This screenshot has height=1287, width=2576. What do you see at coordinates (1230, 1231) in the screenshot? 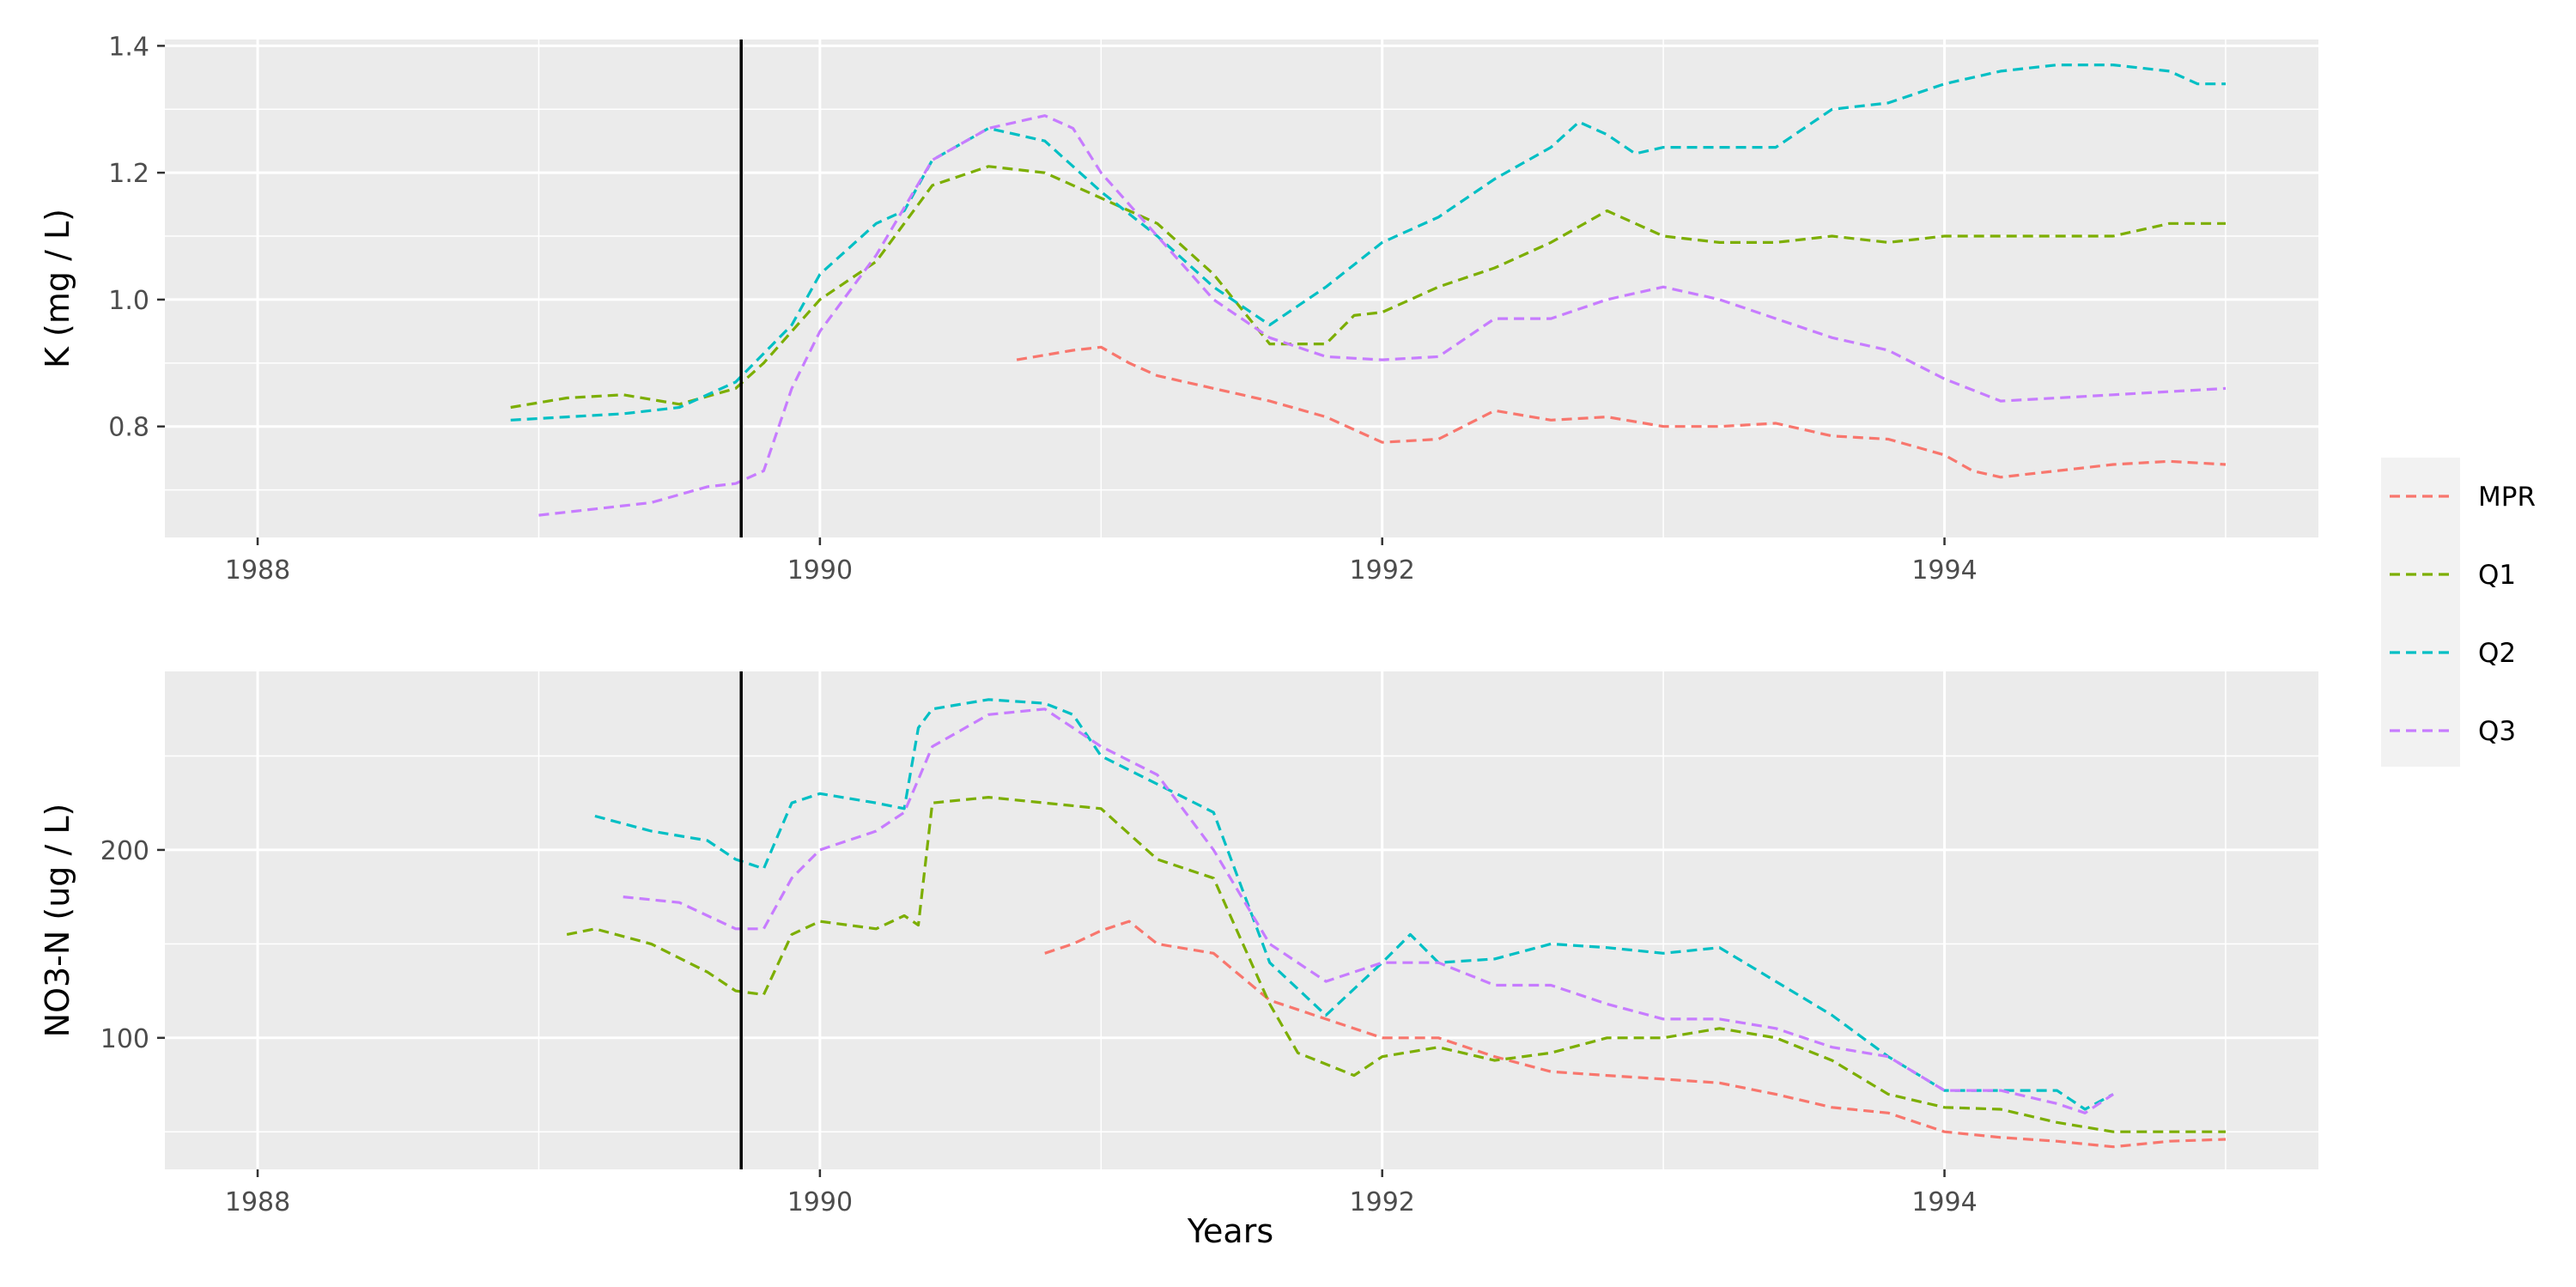
I see `x-axis-title: Years` at bounding box center [1230, 1231].